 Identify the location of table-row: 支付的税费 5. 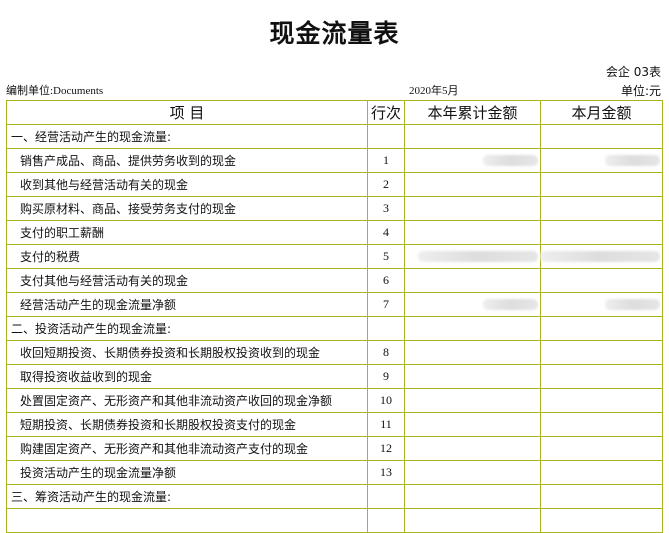
(334, 256).